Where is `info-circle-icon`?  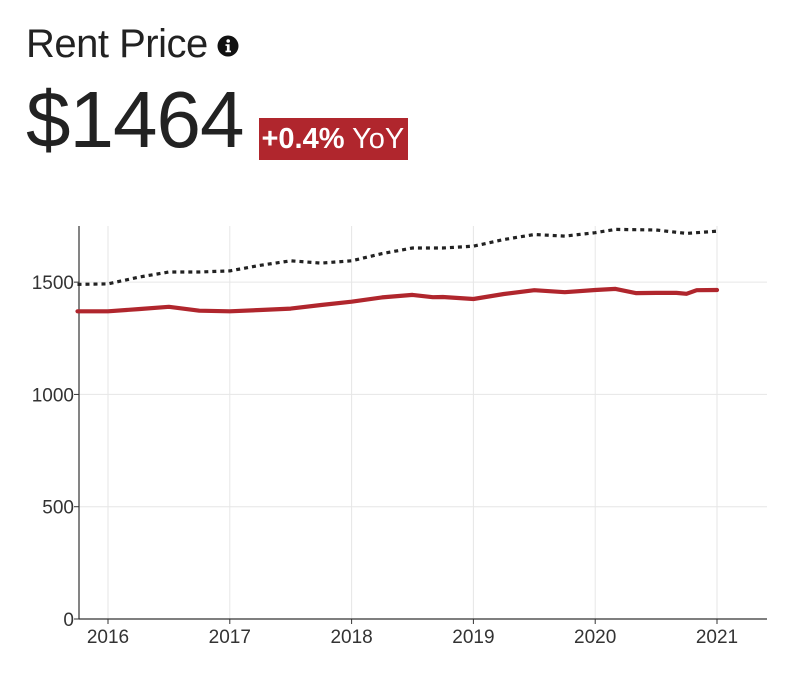 info-circle-icon is located at coordinates (228, 46).